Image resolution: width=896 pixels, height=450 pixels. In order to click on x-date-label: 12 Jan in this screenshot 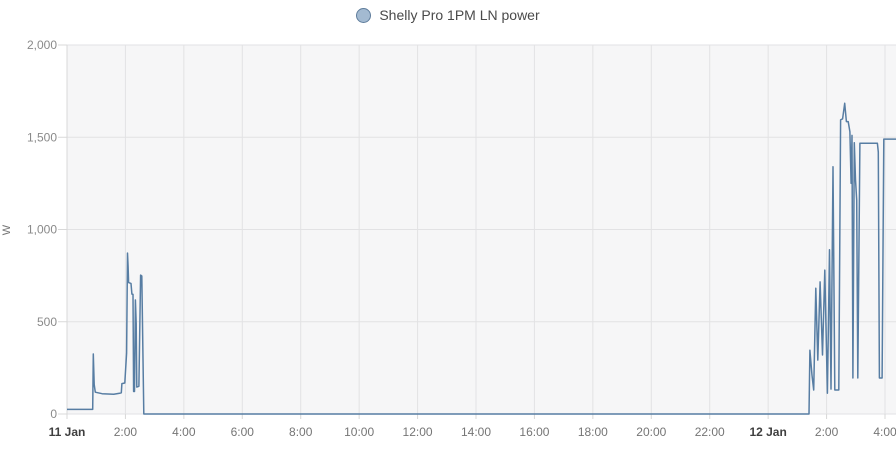, I will do `click(767, 432)`.